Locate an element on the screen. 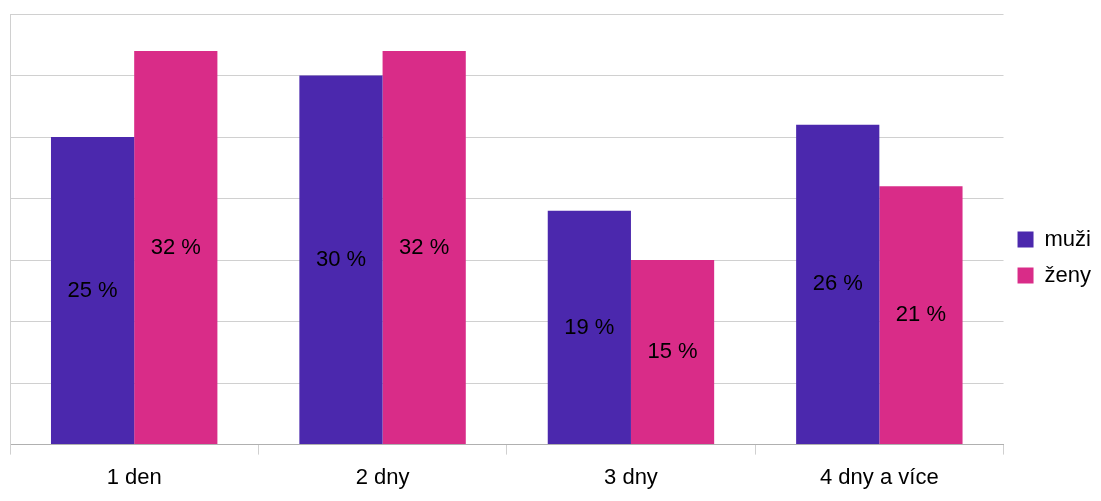 This screenshot has height=501, width=1101. data-label: 15 % is located at coordinates (672, 351).